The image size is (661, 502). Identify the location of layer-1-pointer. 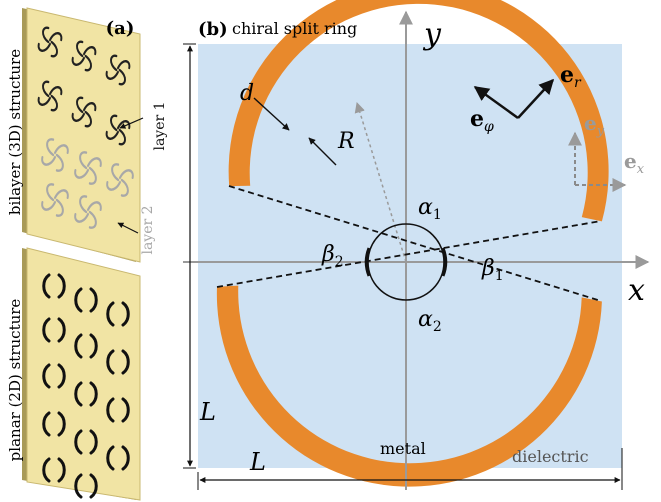
(131, 123).